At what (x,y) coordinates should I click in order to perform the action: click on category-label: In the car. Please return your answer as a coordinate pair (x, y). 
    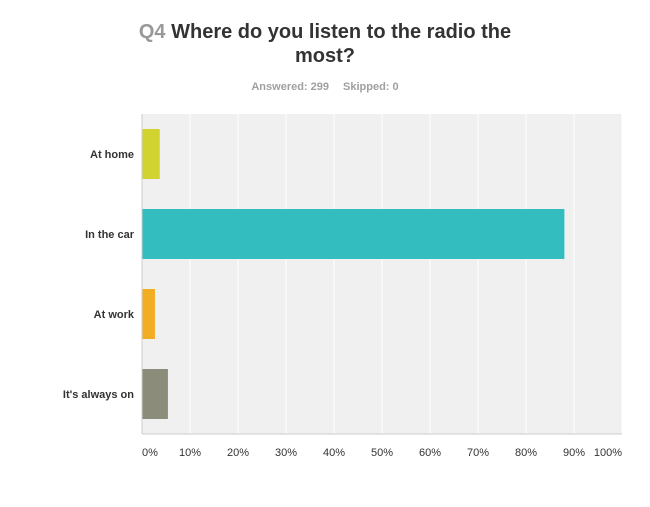
    Looking at the image, I should click on (110, 235).